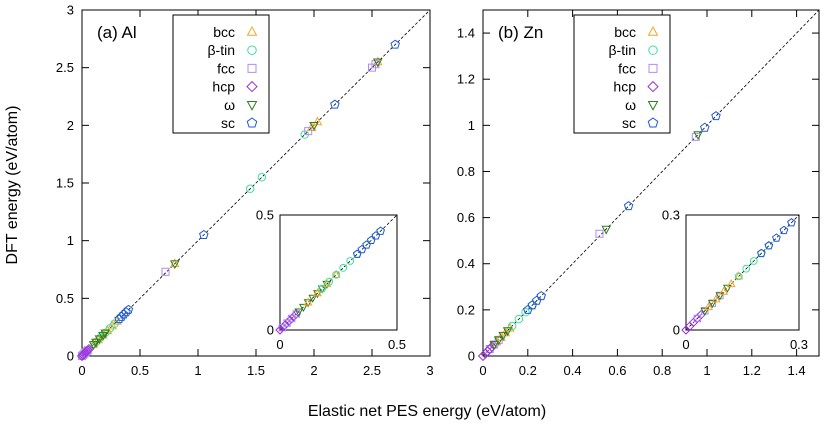 The height and width of the screenshot is (425, 830). I want to click on panel-a-ytick-label: 2, so click(70, 125).